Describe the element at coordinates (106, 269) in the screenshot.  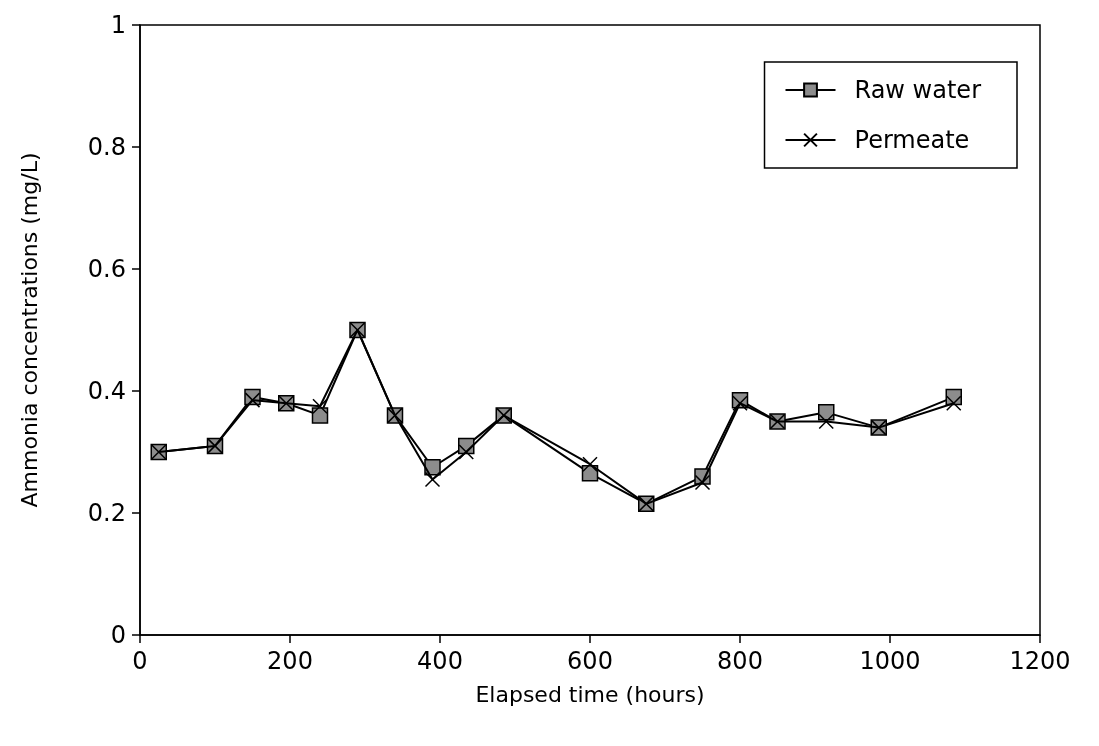
I see `y-tick-label: 0.6` at that location.